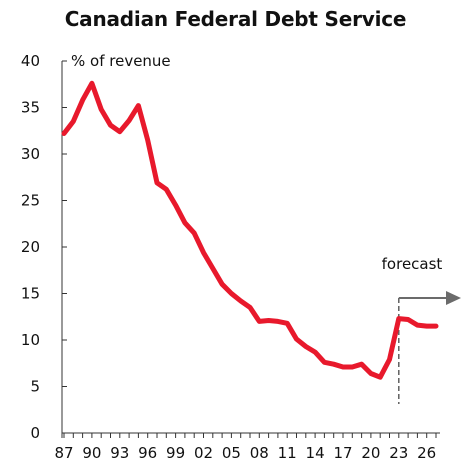  I want to click on y-tick-label: 20, so click(30, 247).